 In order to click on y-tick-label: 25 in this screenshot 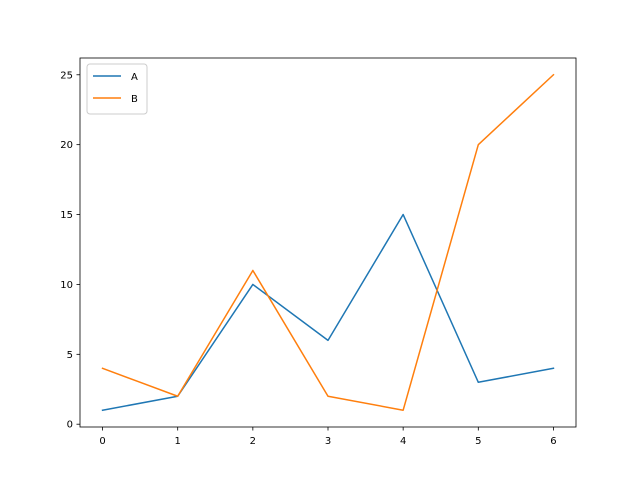, I will do `click(66, 75)`.